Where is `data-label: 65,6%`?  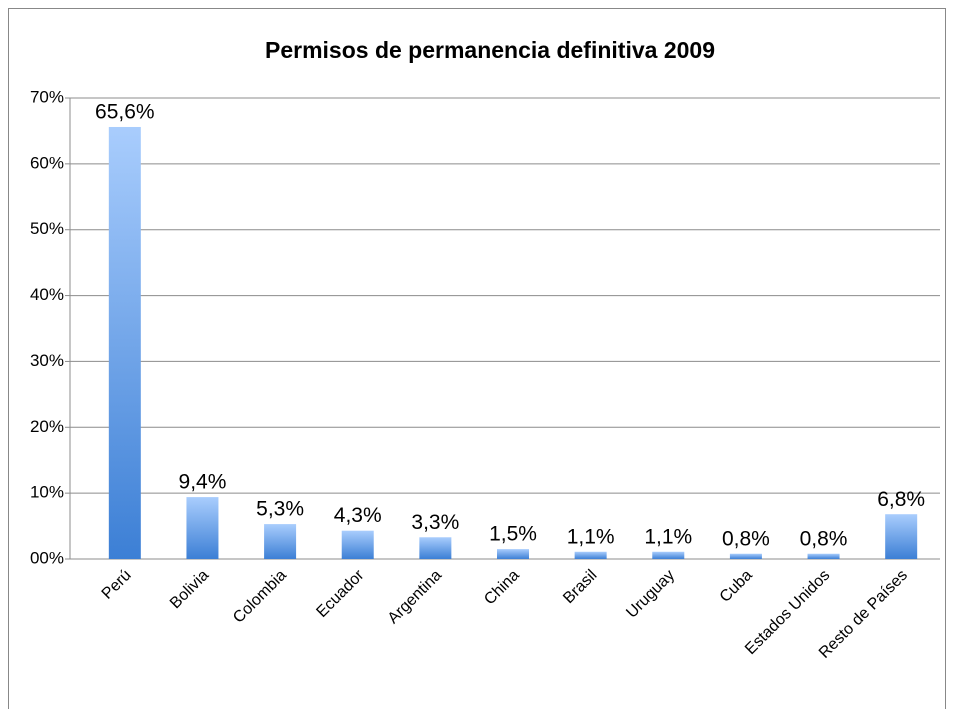
data-label: 65,6% is located at coordinates (125, 112).